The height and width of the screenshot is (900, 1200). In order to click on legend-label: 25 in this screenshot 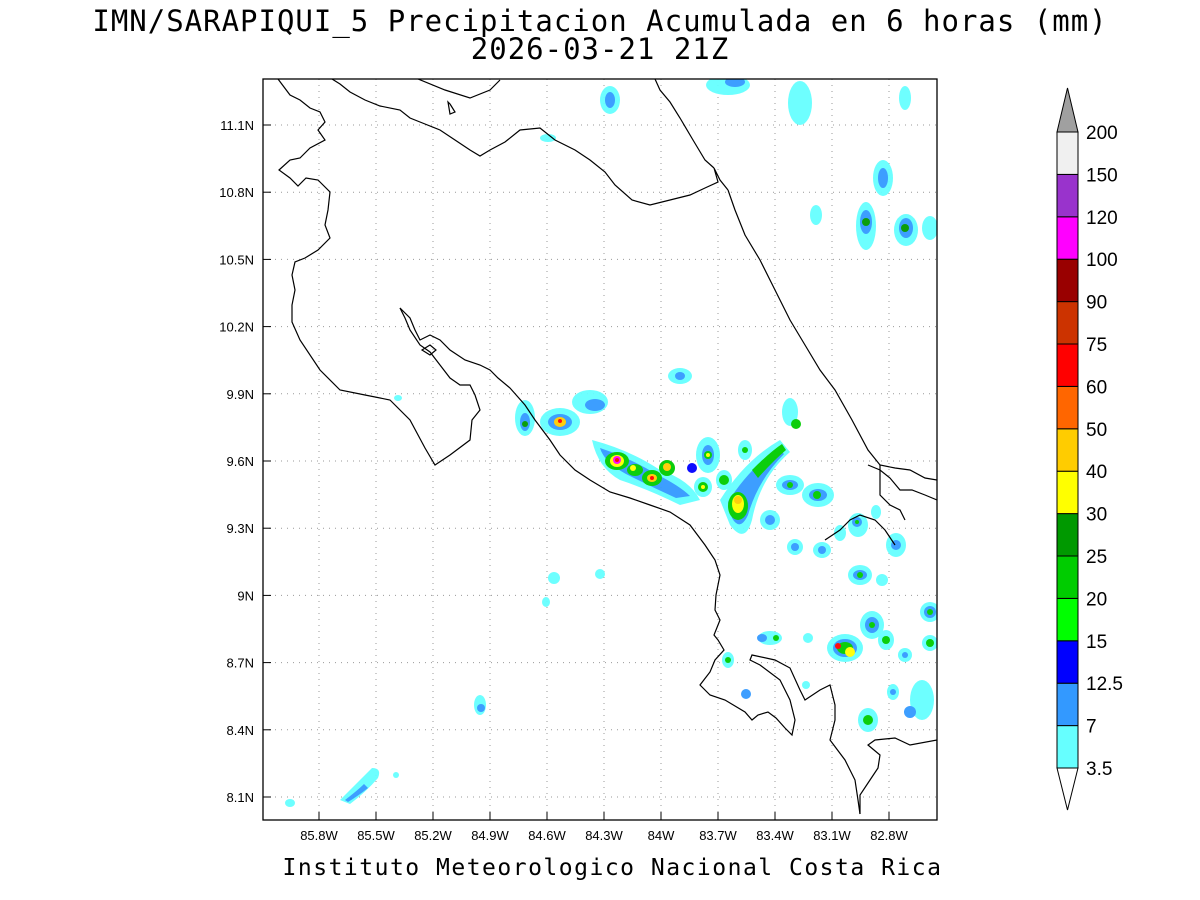, I will do `click(1096, 557)`.